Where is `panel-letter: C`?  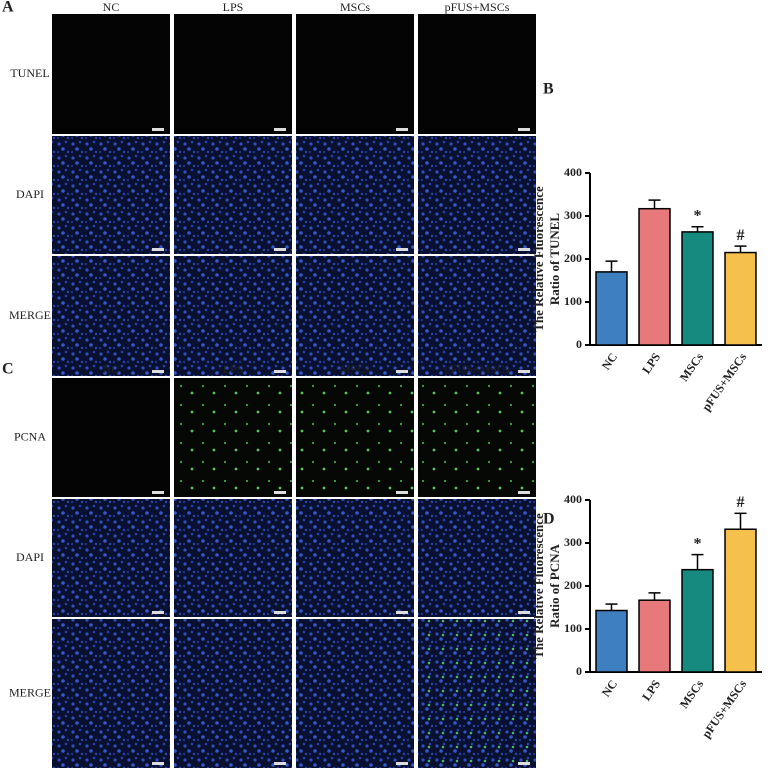
panel-letter: C is located at coordinates (8, 369).